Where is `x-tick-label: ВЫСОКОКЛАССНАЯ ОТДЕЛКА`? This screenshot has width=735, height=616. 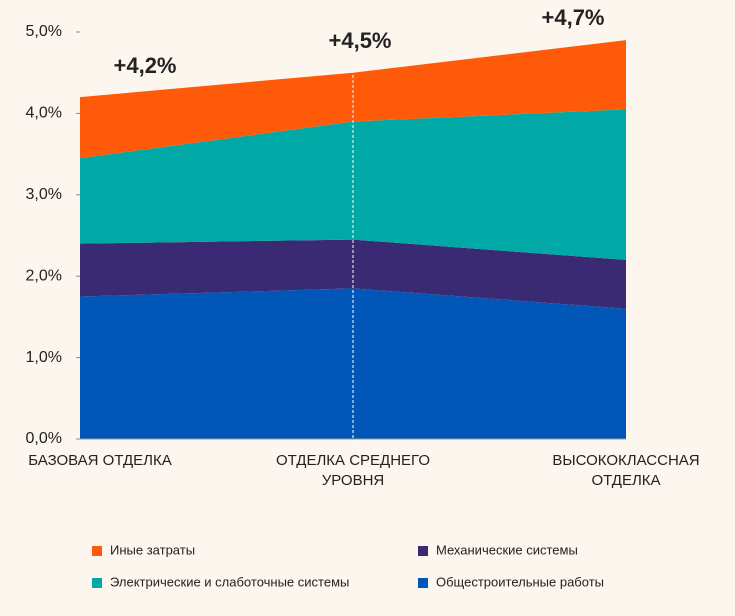
x-tick-label: ВЫСОКОКЛАССНАЯ ОТДЕЛКА is located at coordinates (626, 470).